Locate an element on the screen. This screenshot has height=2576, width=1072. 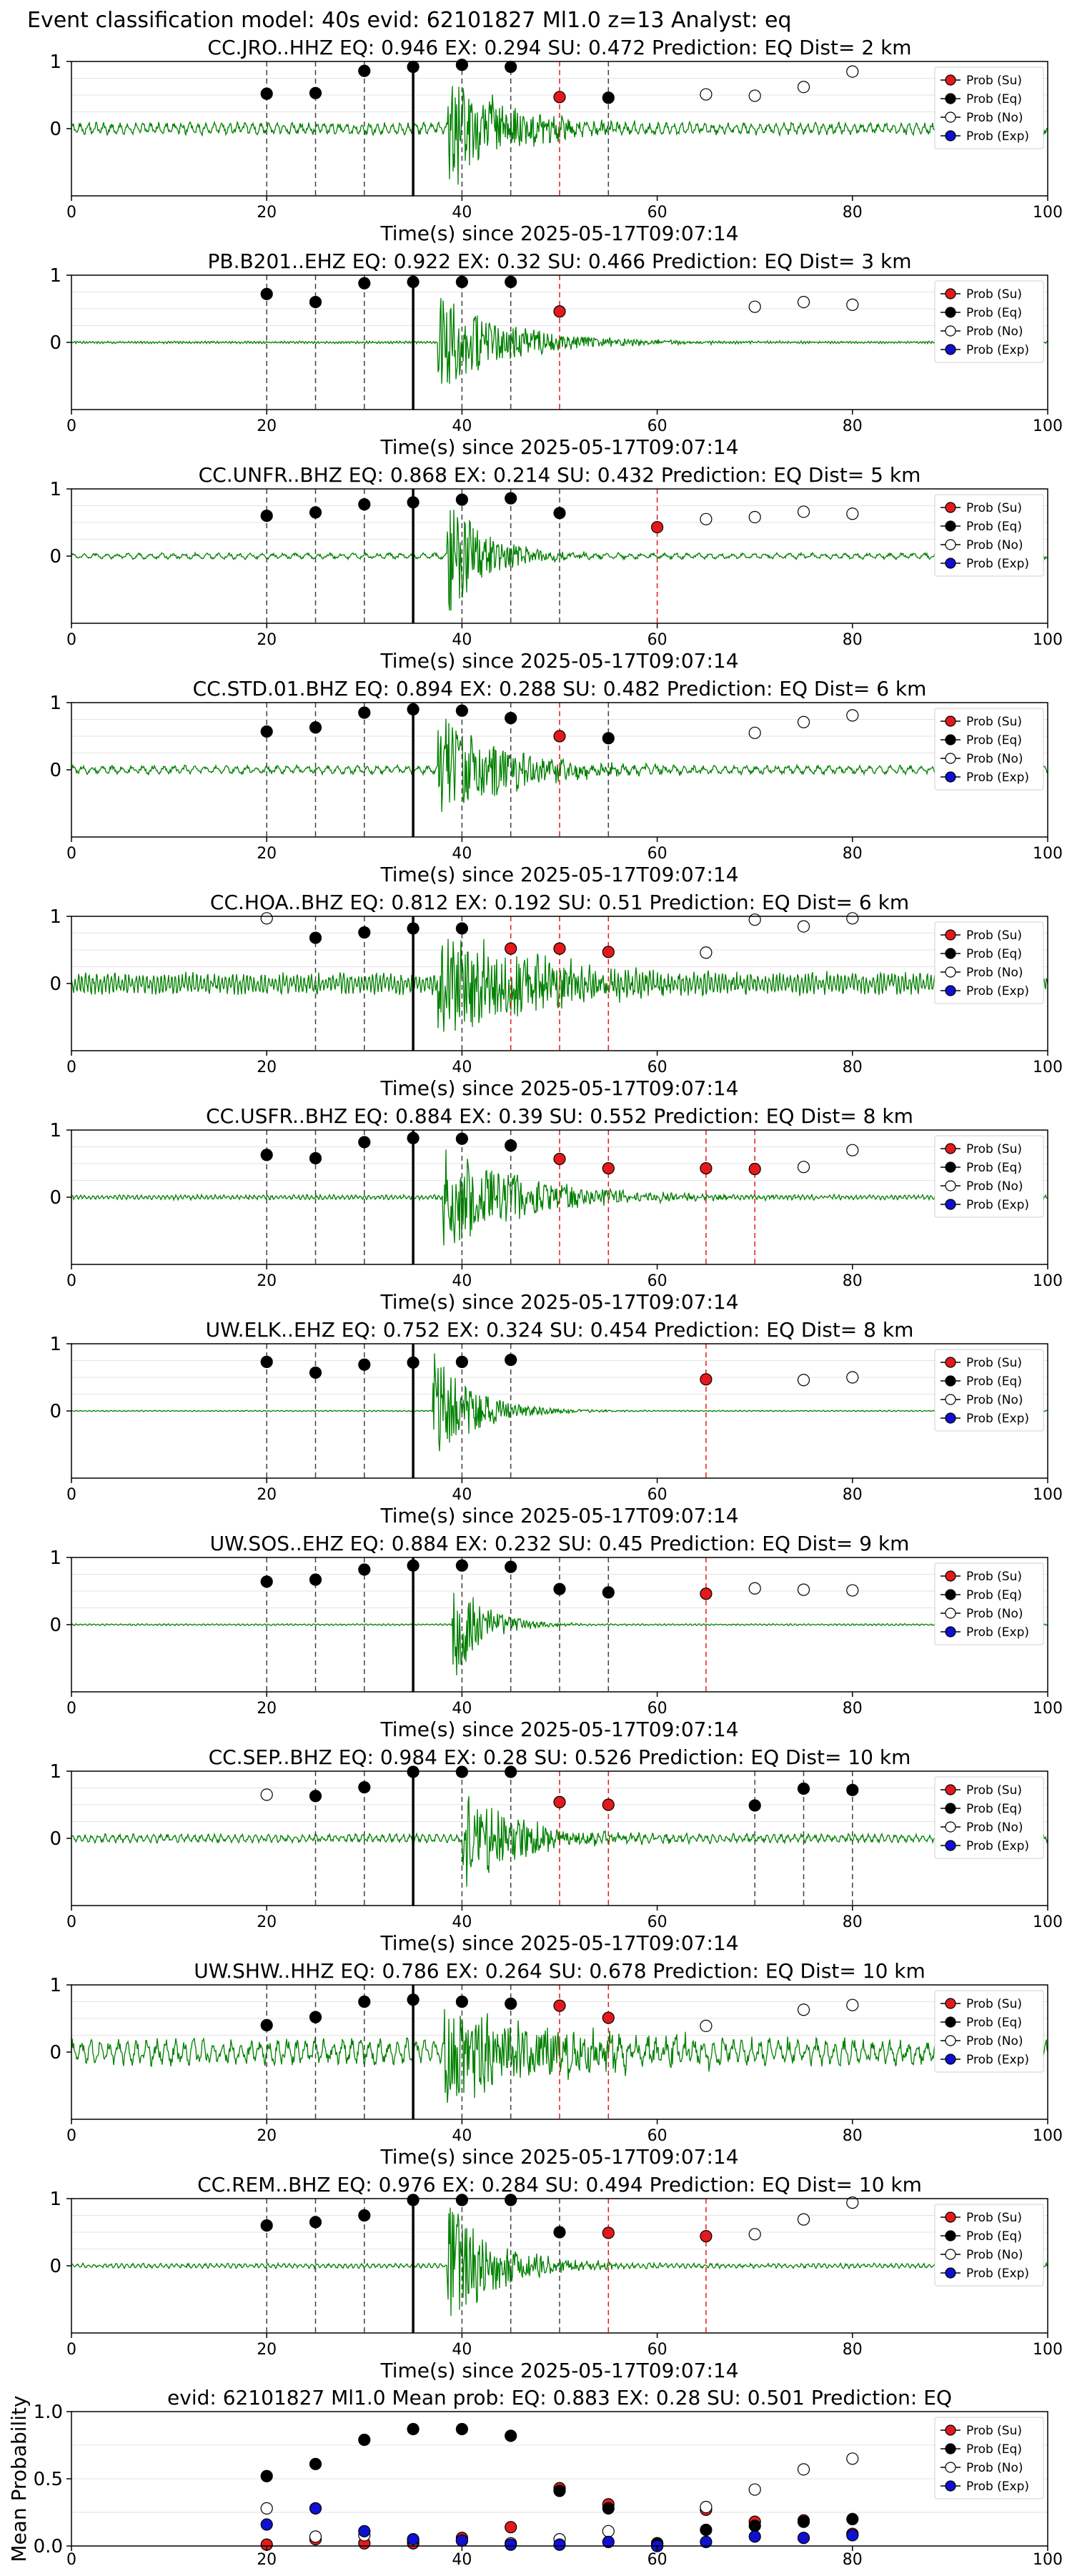
x-tick-label: 40 is located at coordinates (462, 1281).